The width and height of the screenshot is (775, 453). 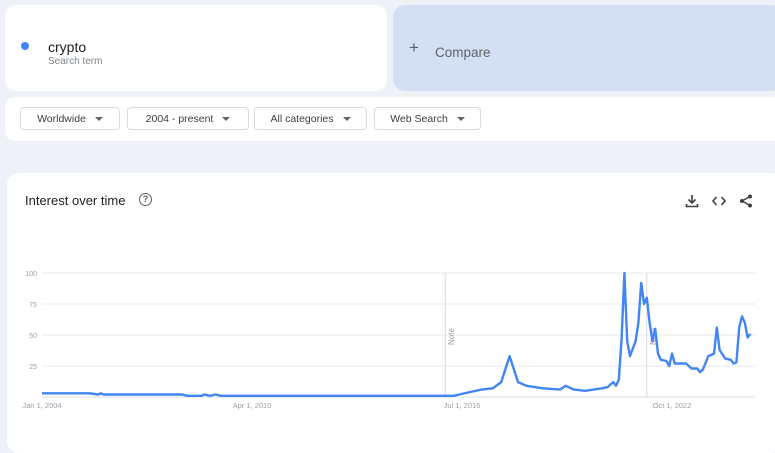 I want to click on series-color-dot, so click(x=25, y=46).